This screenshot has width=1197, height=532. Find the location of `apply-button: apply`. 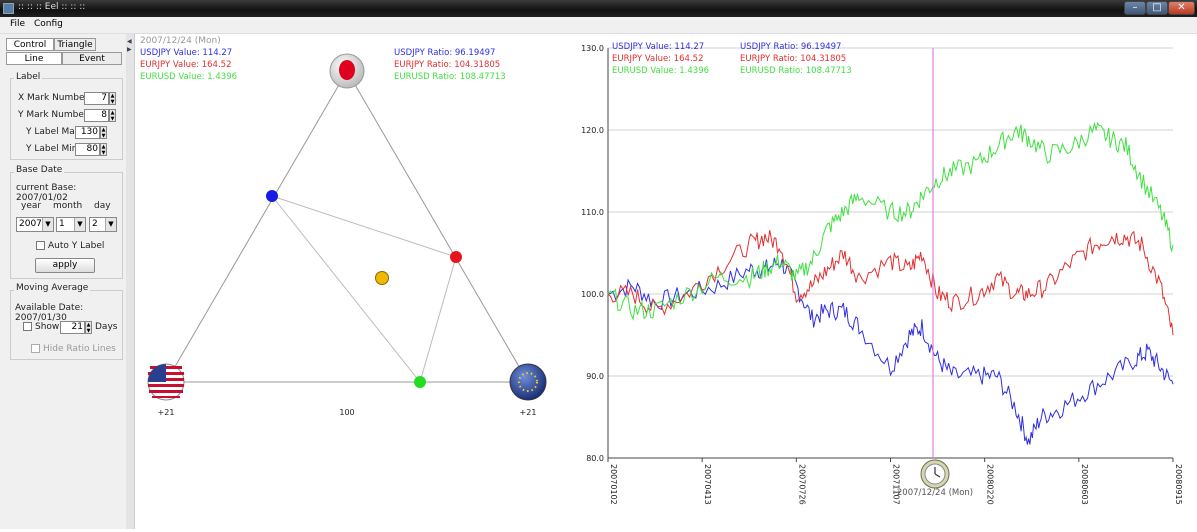

apply-button: apply is located at coordinates (65, 265).